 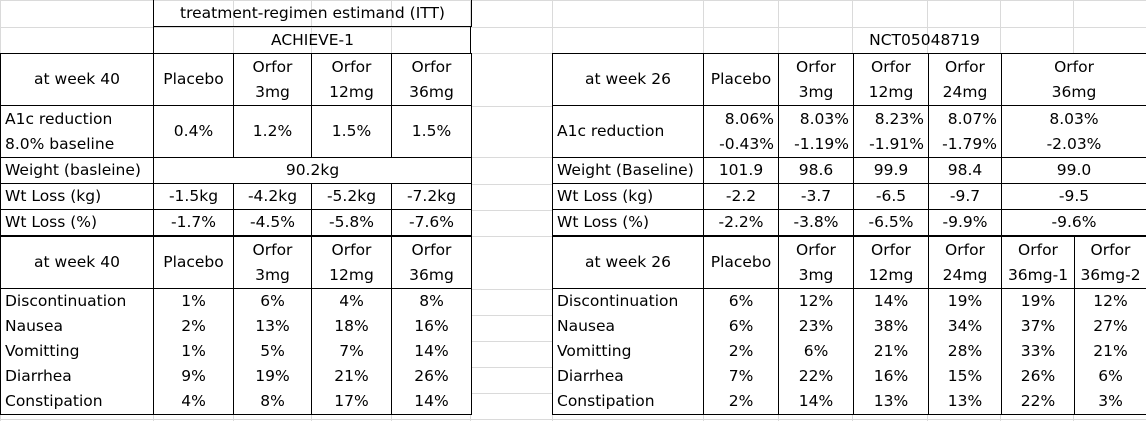 What do you see at coordinates (628, 301) in the screenshot?
I see `row-label: Discontinuation` at bounding box center [628, 301].